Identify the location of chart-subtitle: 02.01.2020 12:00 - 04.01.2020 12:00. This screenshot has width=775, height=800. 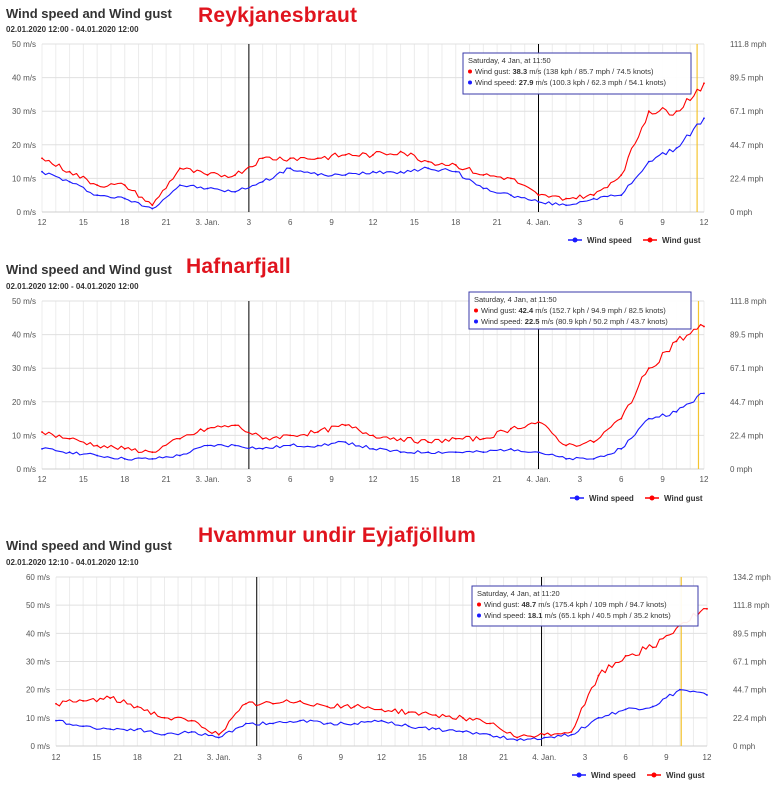
(72, 29).